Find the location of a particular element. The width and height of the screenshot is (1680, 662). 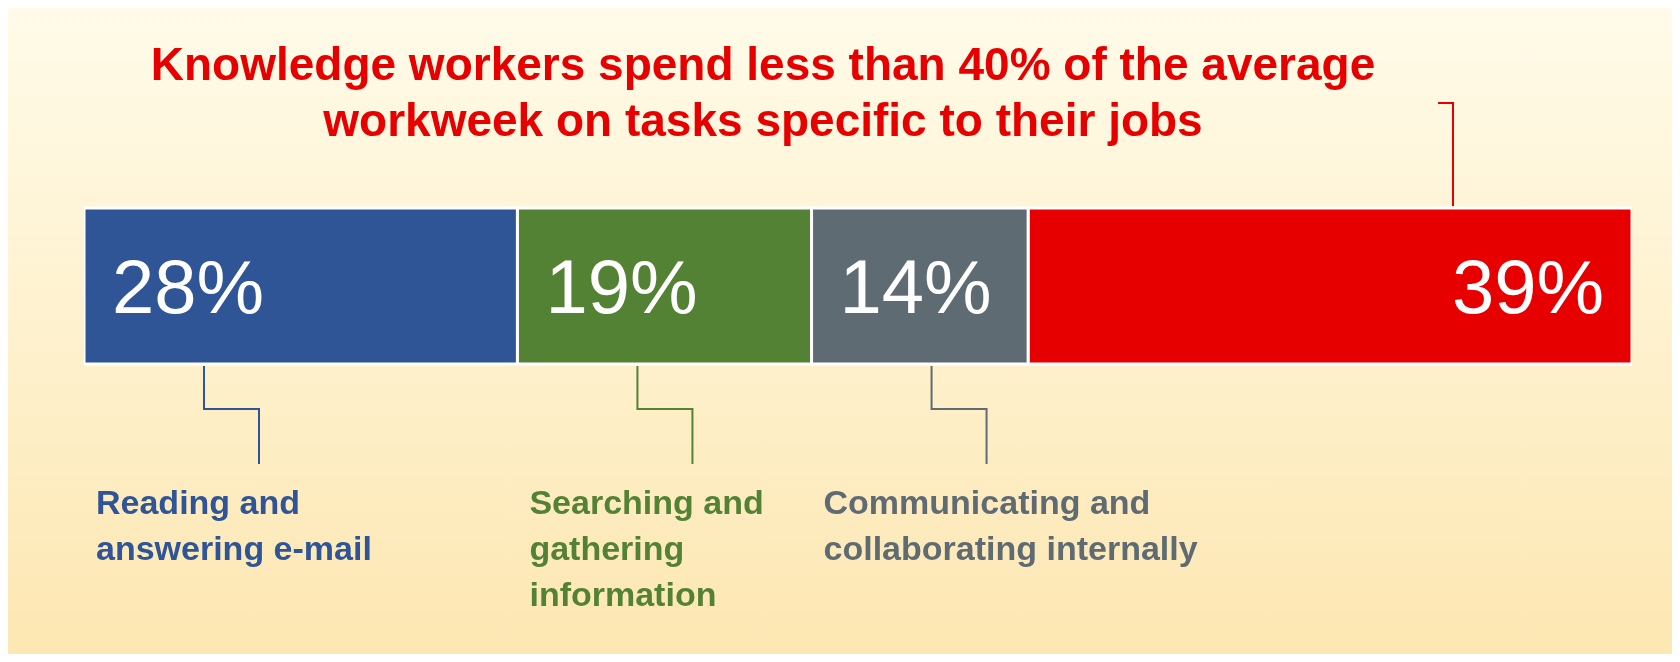

text: Communicating and collaborating internally is located at coordinates (1011, 525).